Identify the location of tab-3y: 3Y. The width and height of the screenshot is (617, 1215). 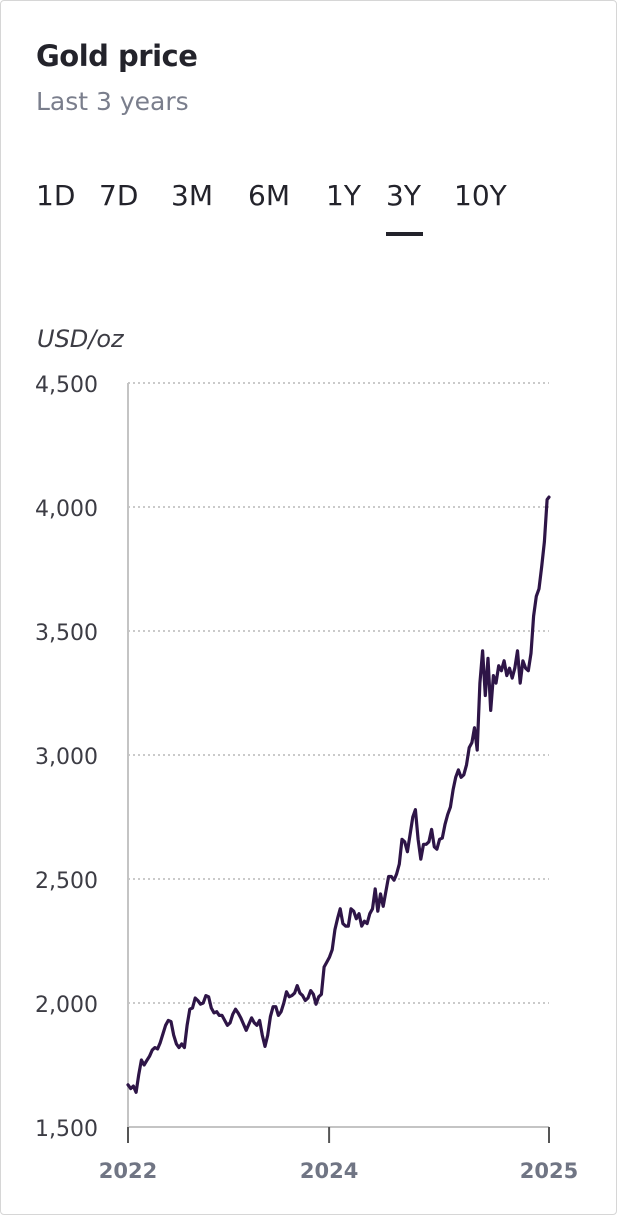
(403, 195).